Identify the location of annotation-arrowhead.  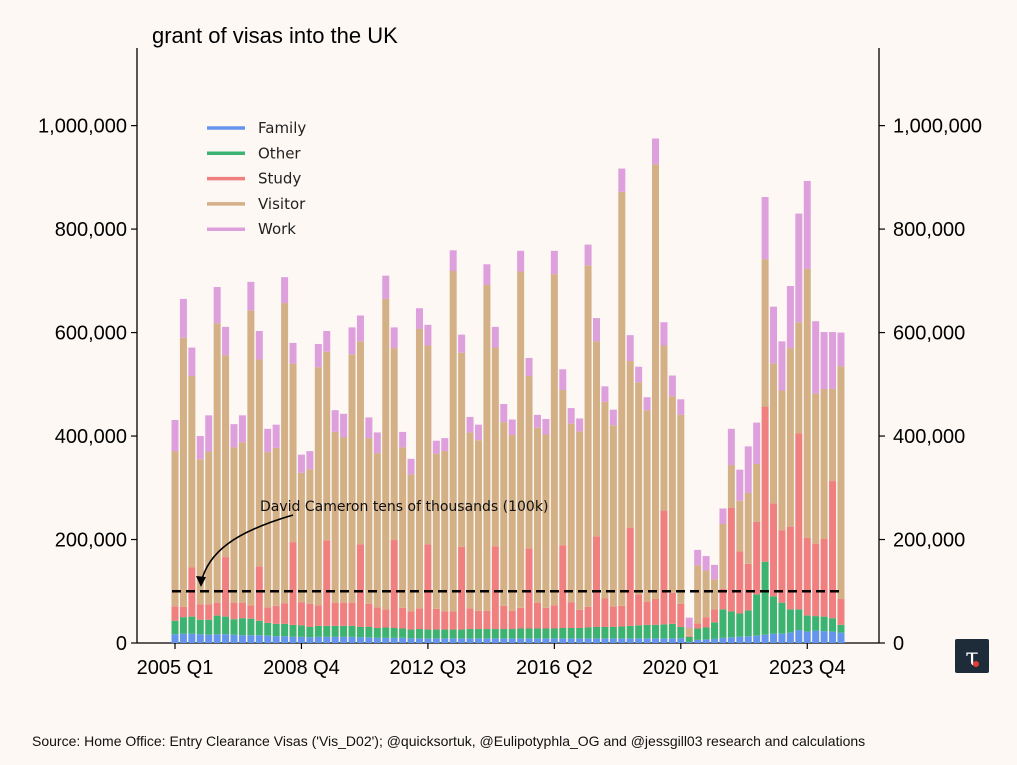
(201, 581).